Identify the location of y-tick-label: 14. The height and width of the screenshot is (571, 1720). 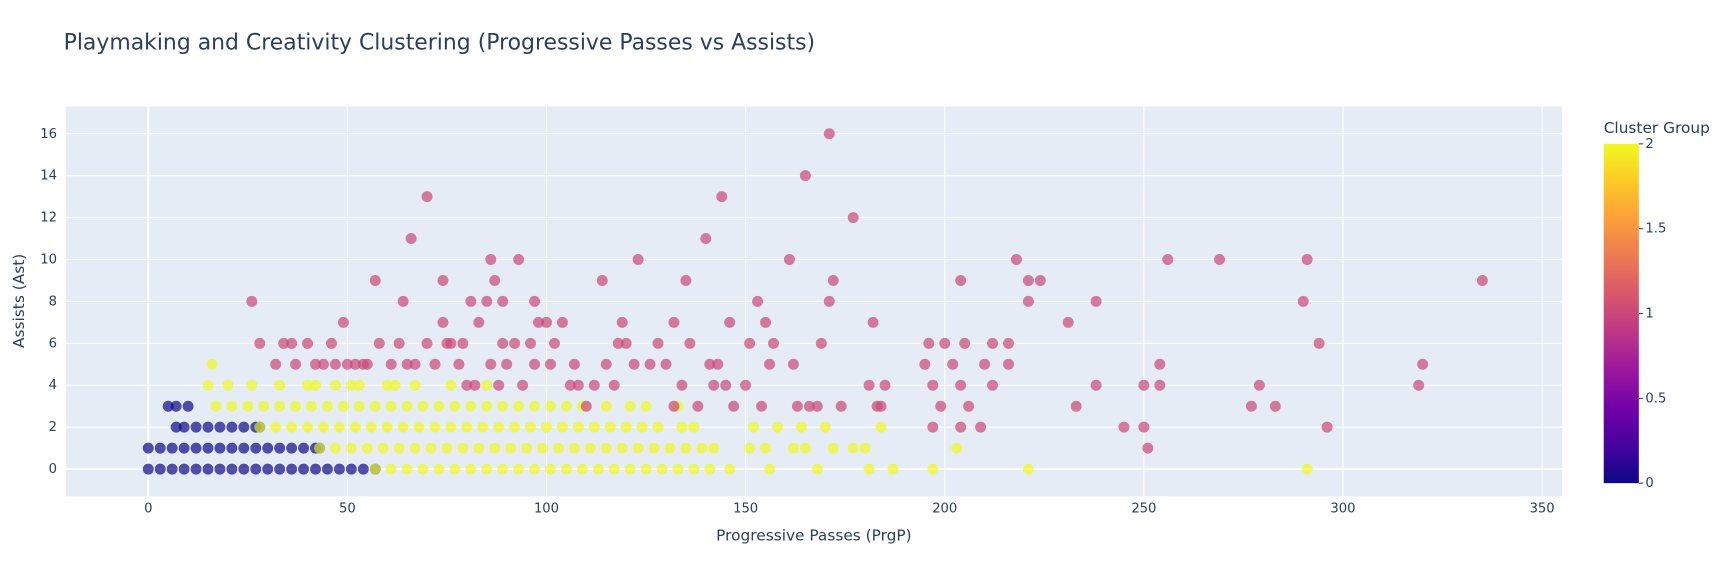
(48, 176).